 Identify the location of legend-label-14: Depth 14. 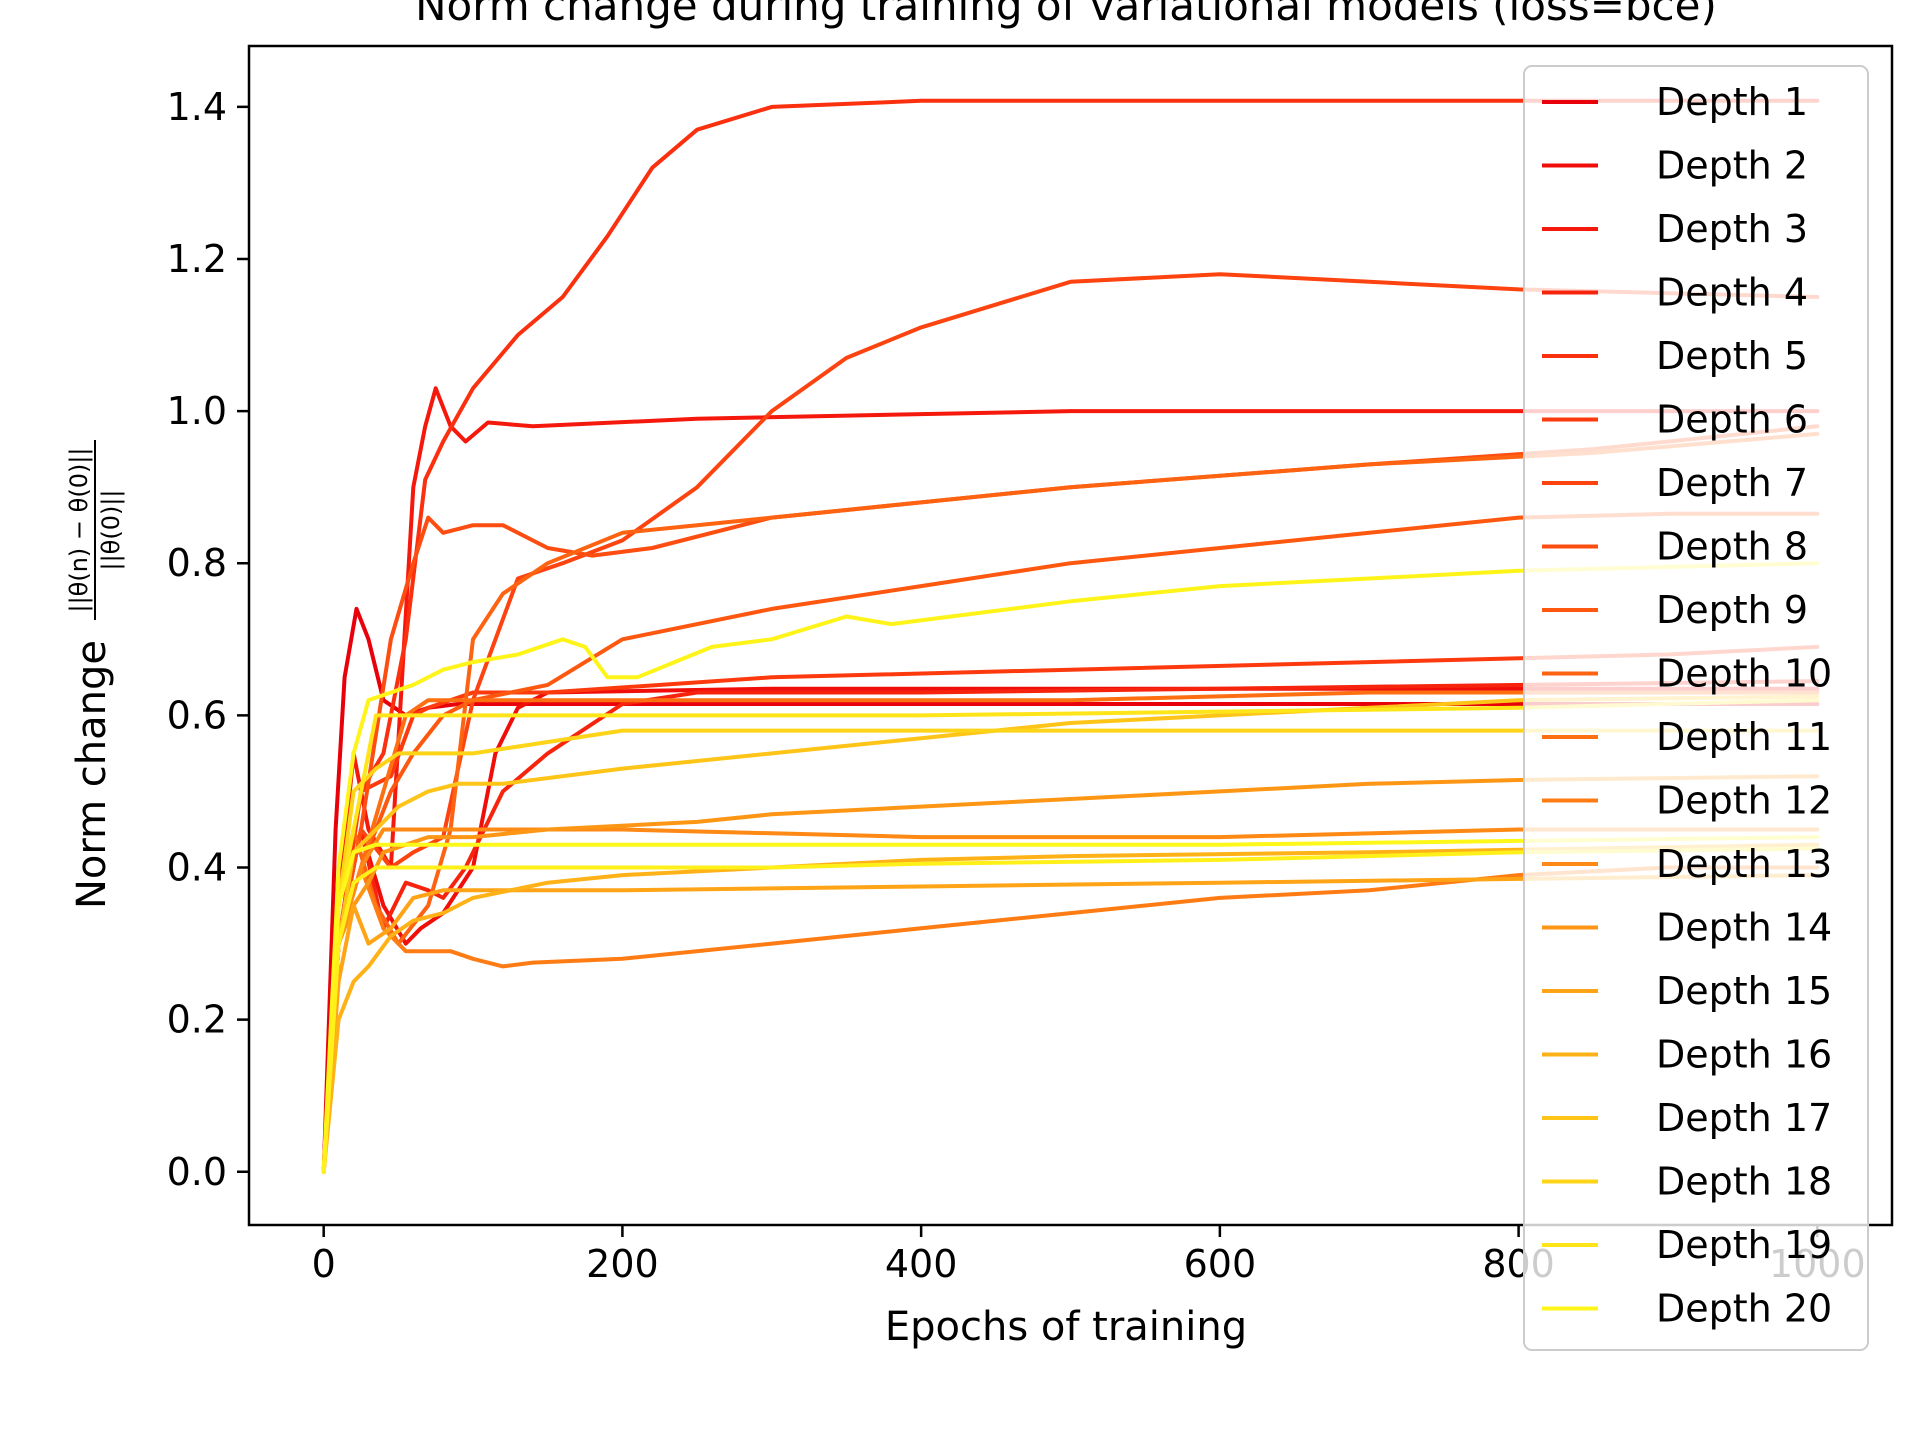
(1744, 928).